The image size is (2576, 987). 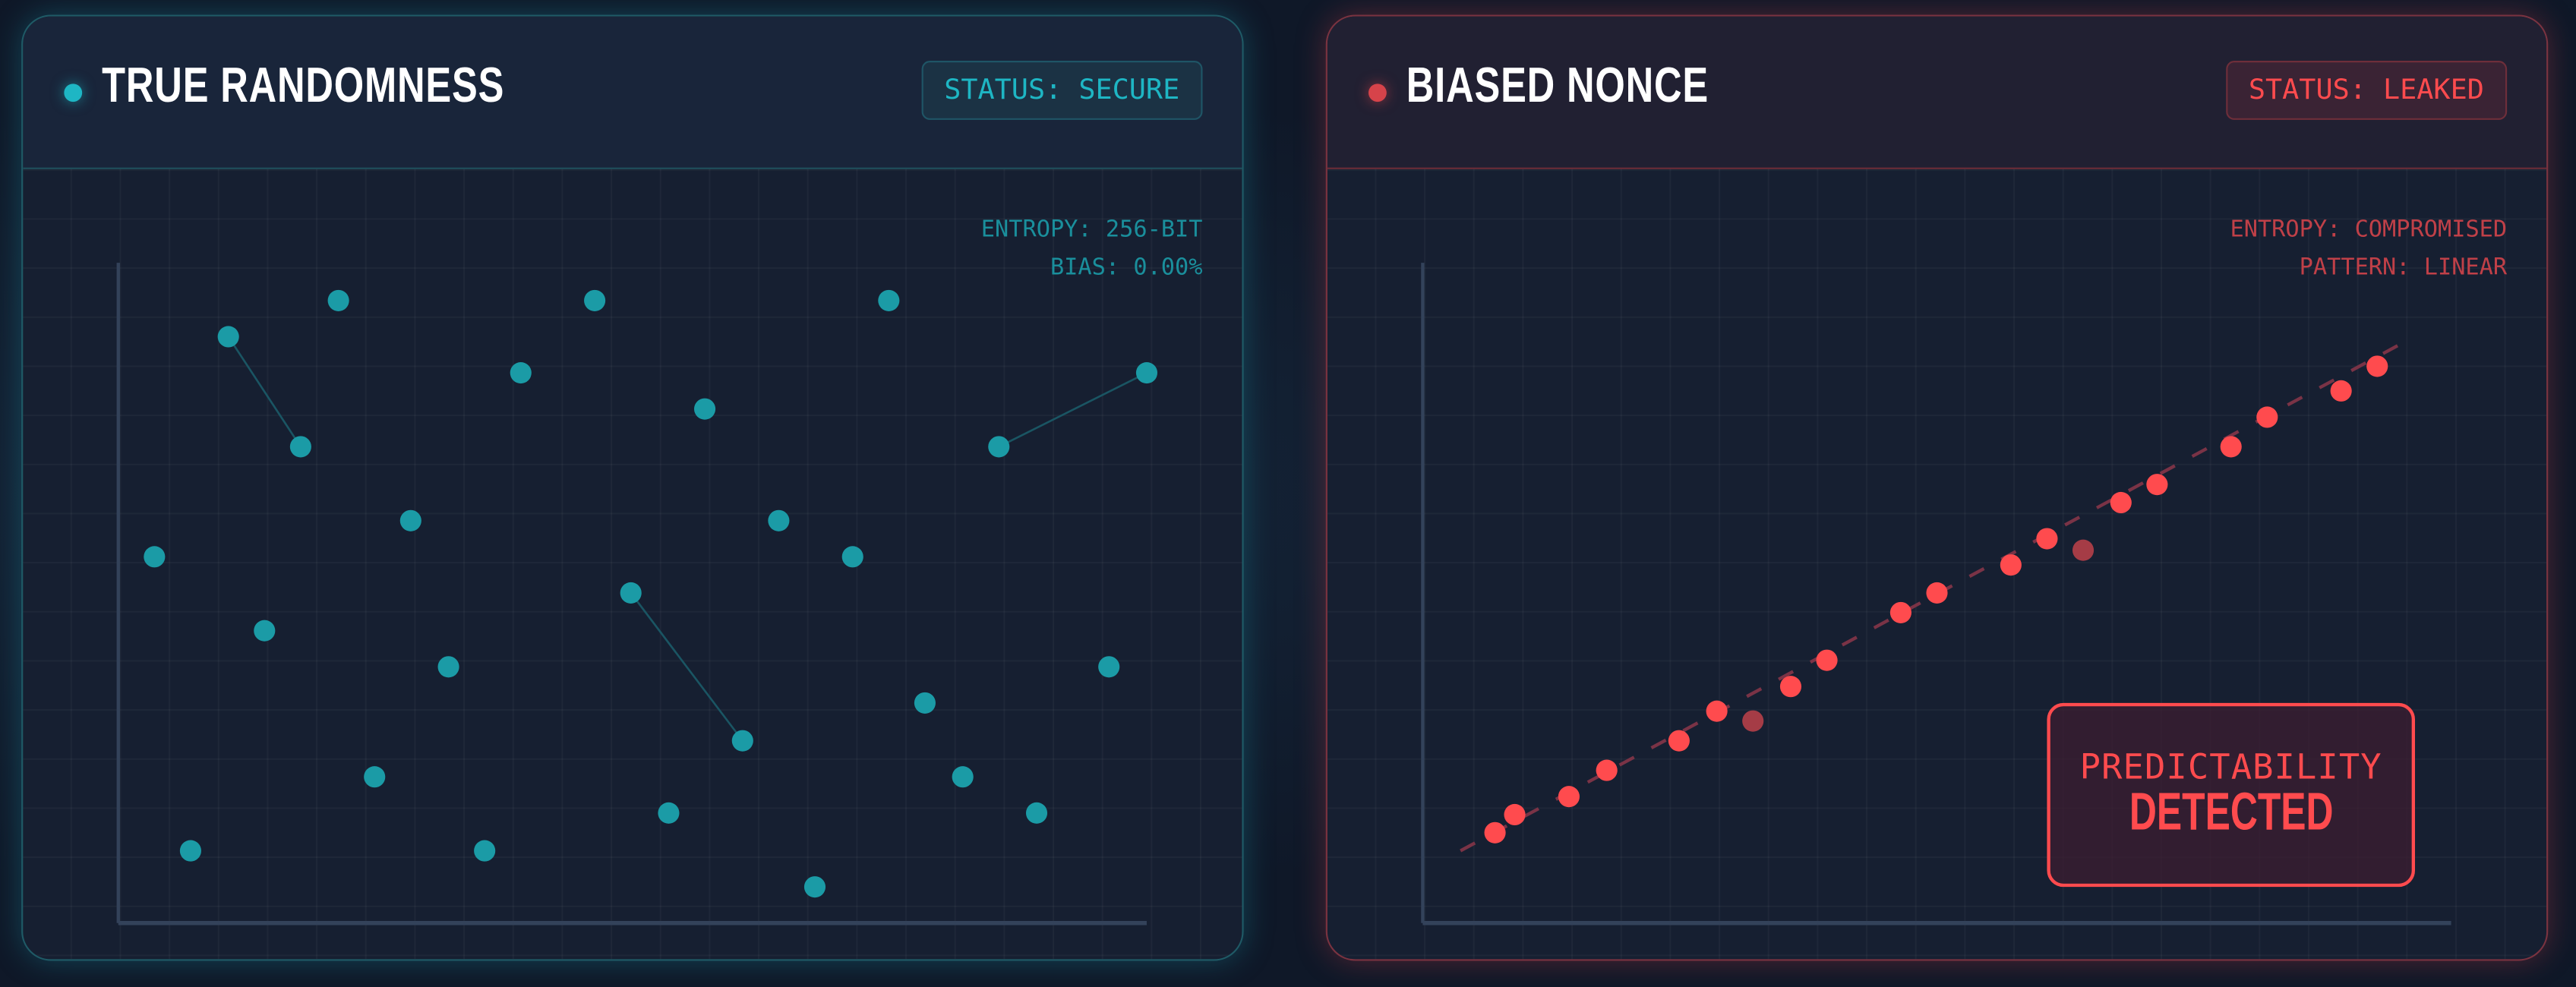 What do you see at coordinates (1092, 248) in the screenshot?
I see `plot-meta: ENTROPY: 256-BIT BIAS: 0.00%` at bounding box center [1092, 248].